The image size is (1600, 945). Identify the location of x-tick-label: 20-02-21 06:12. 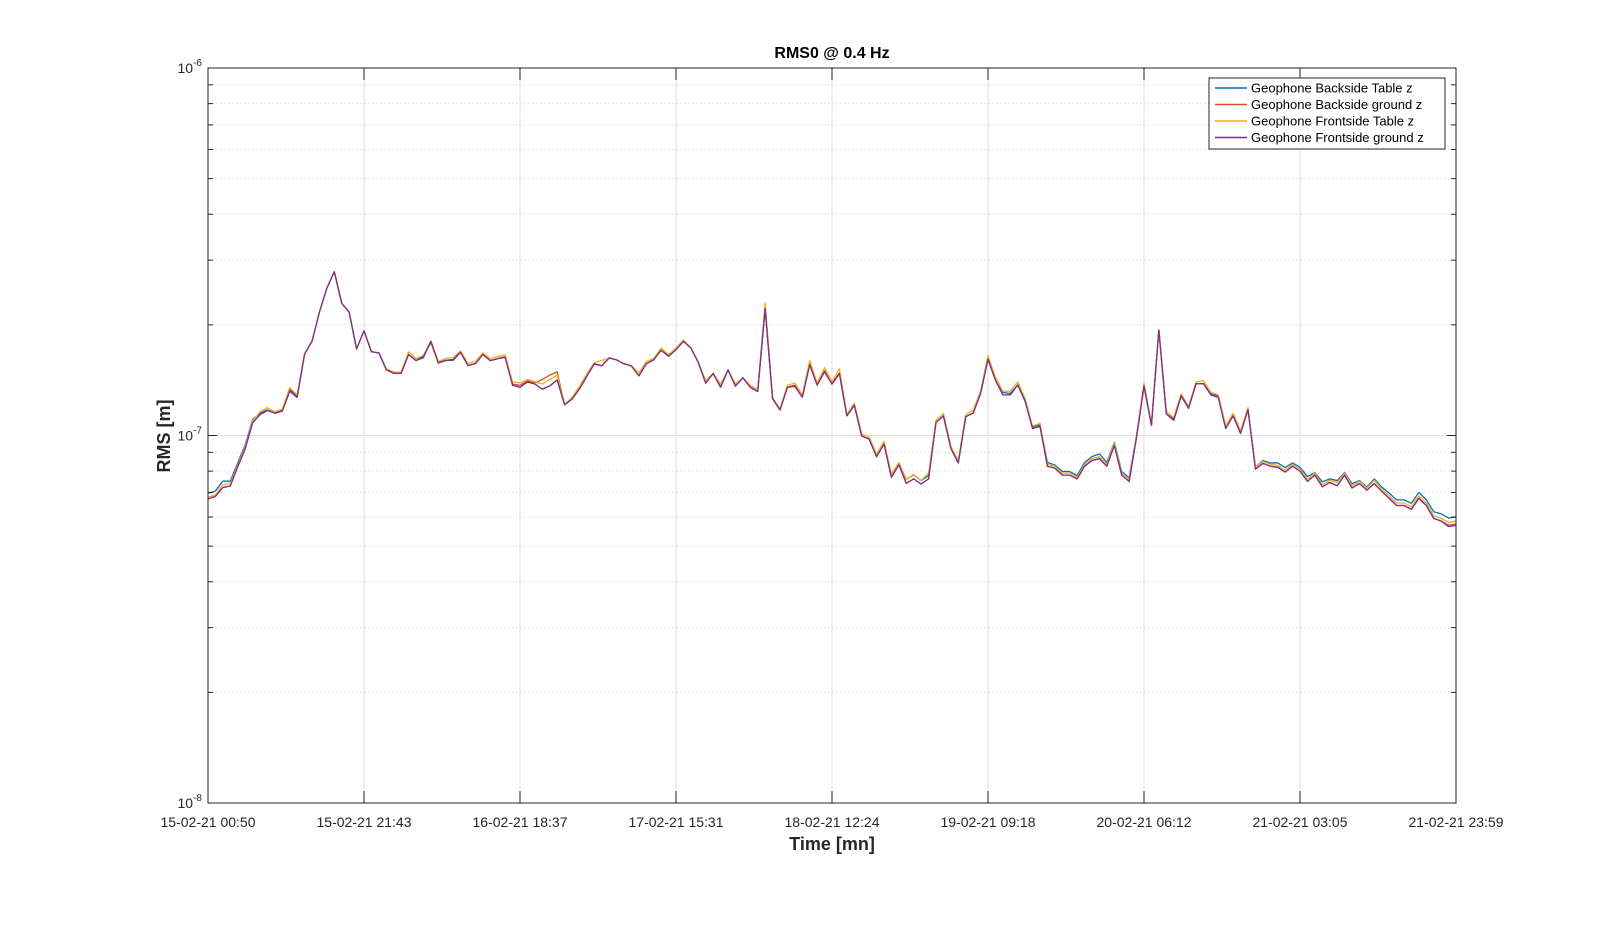
(1144, 822).